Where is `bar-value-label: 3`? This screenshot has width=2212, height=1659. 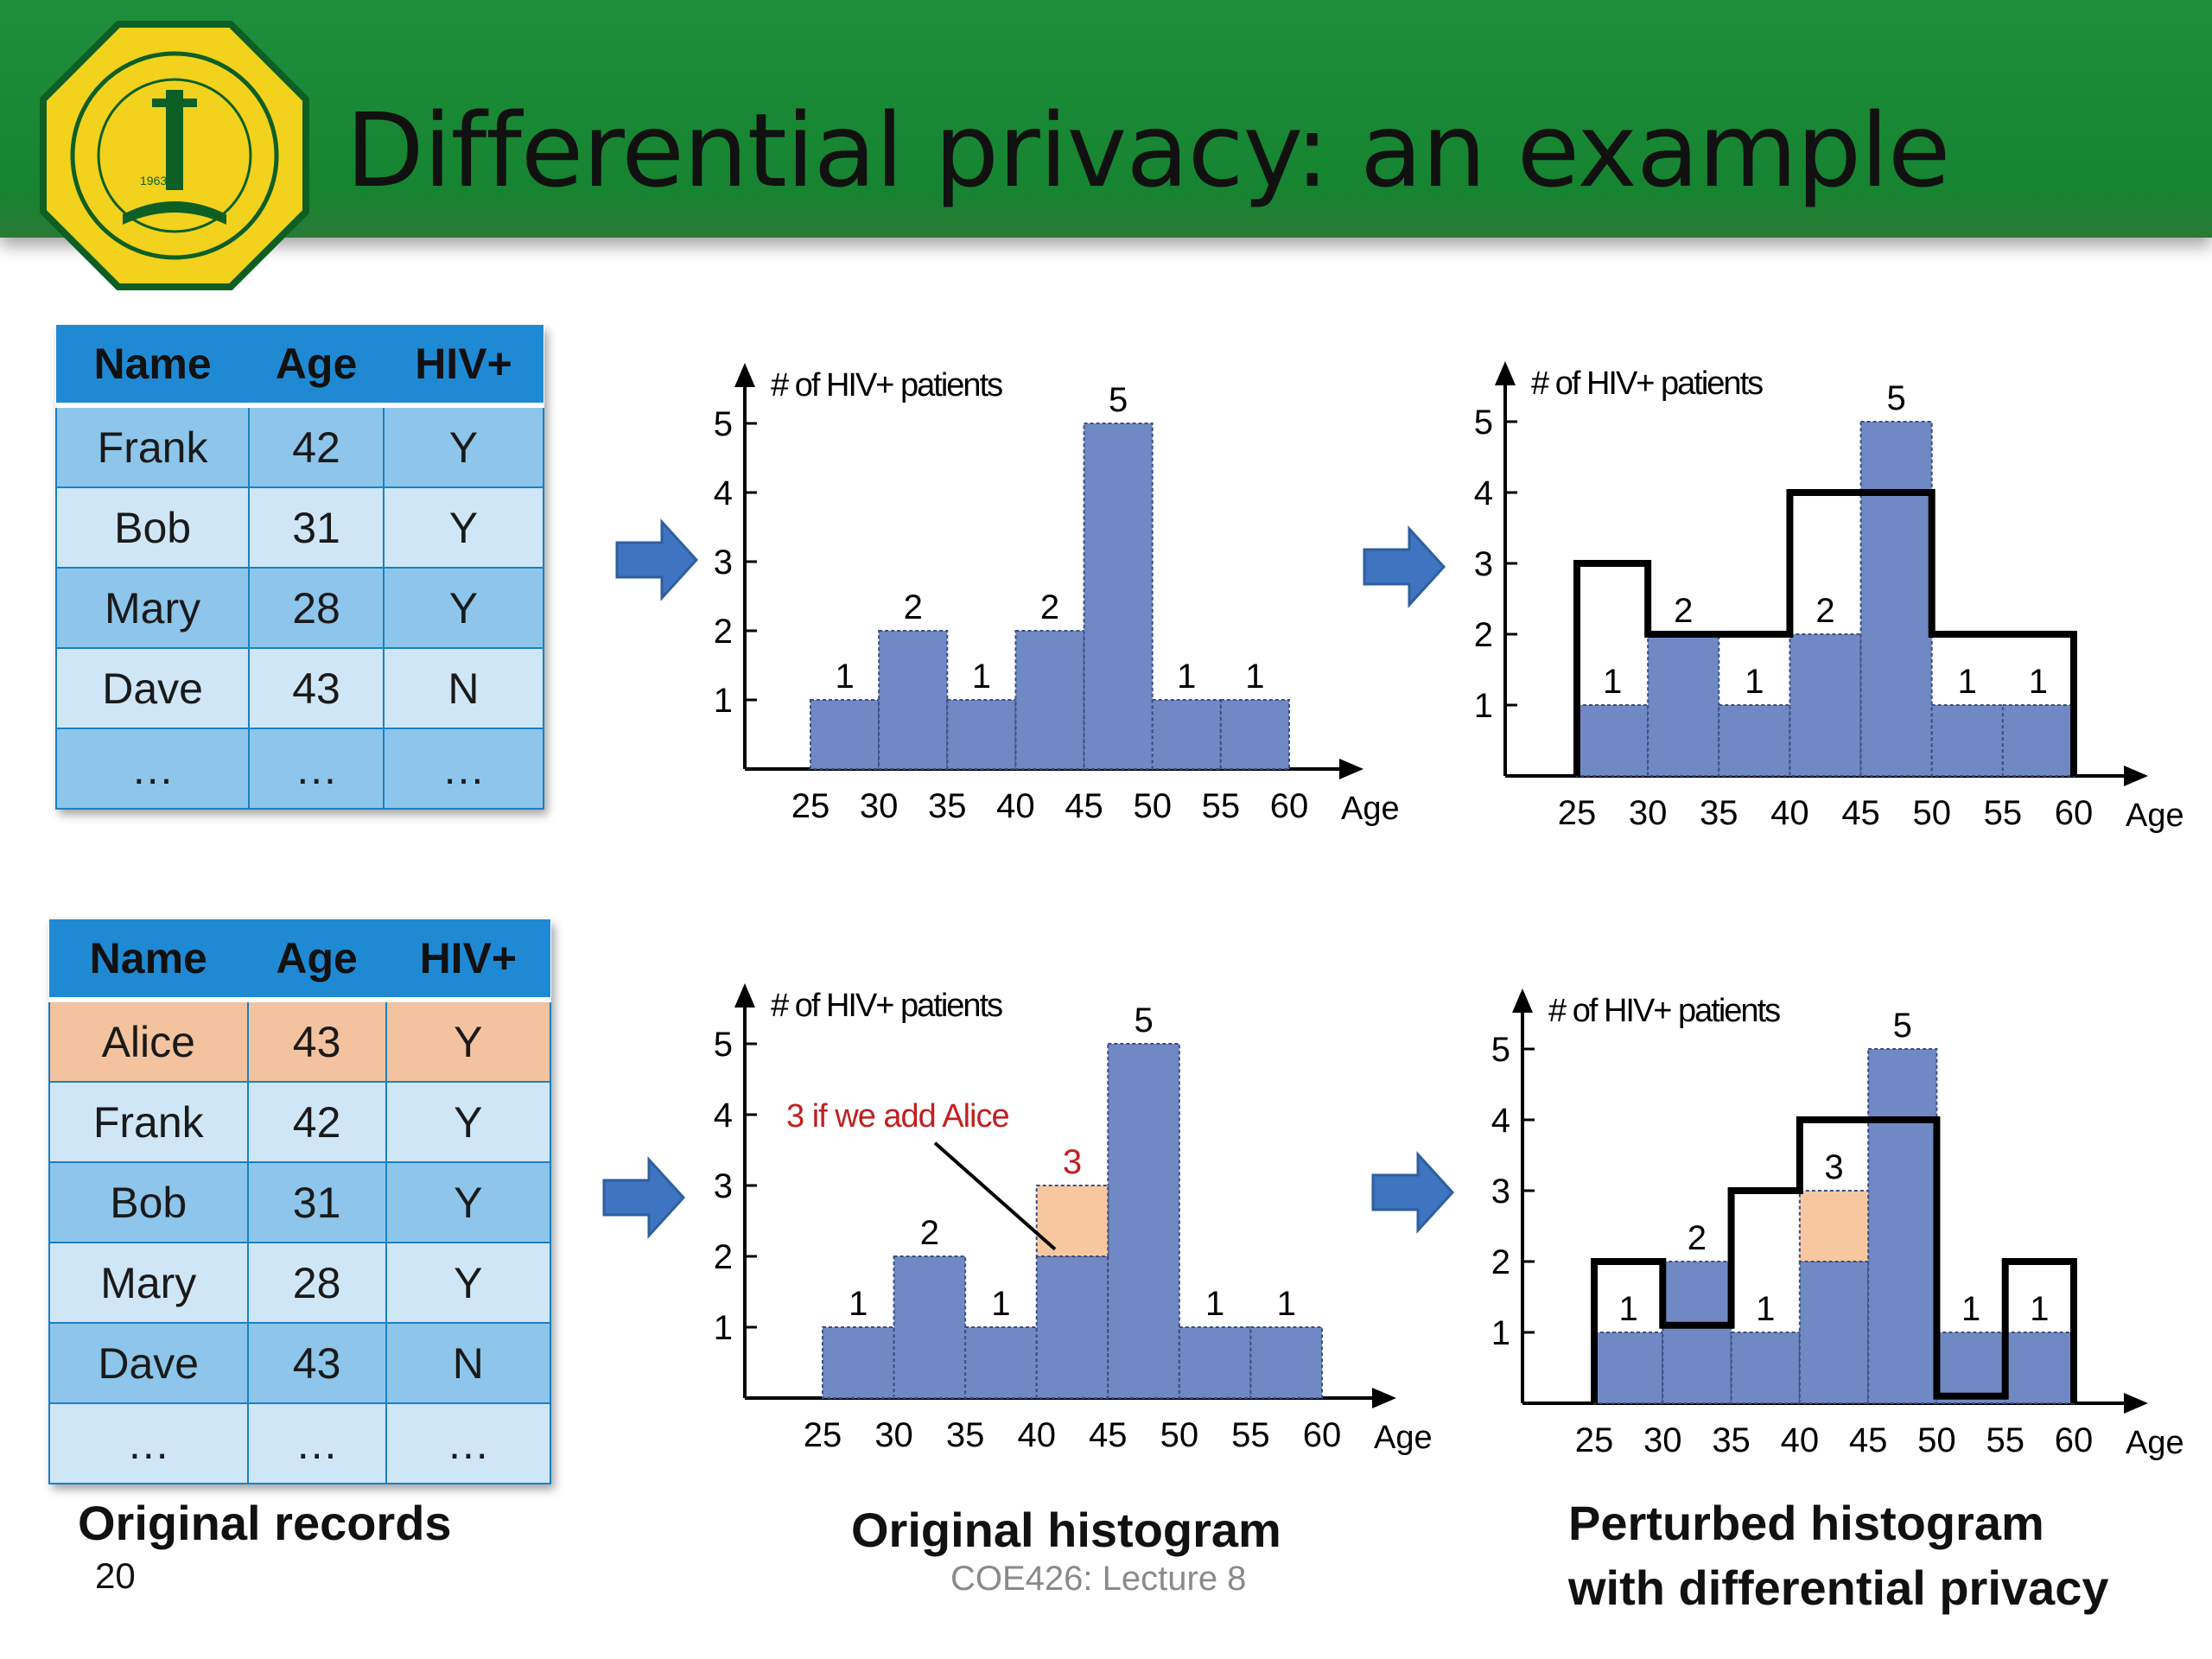 bar-value-label: 3 is located at coordinates (1833, 1167).